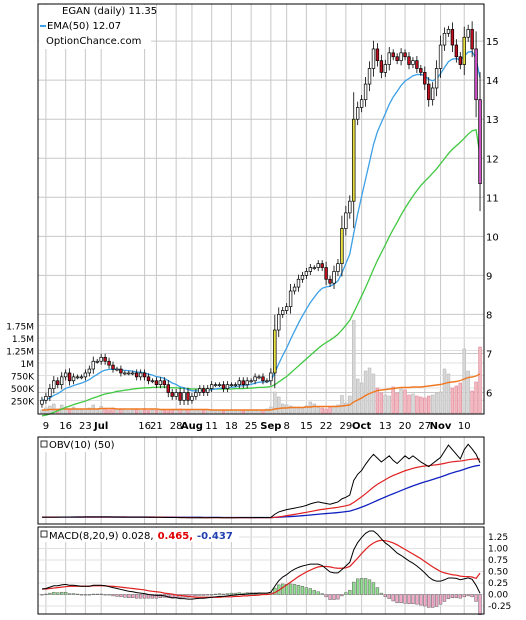 Image resolution: width=526 pixels, height=620 pixels. What do you see at coordinates (489, 393) in the screenshot?
I see `y-tick-label: 6` at bounding box center [489, 393].